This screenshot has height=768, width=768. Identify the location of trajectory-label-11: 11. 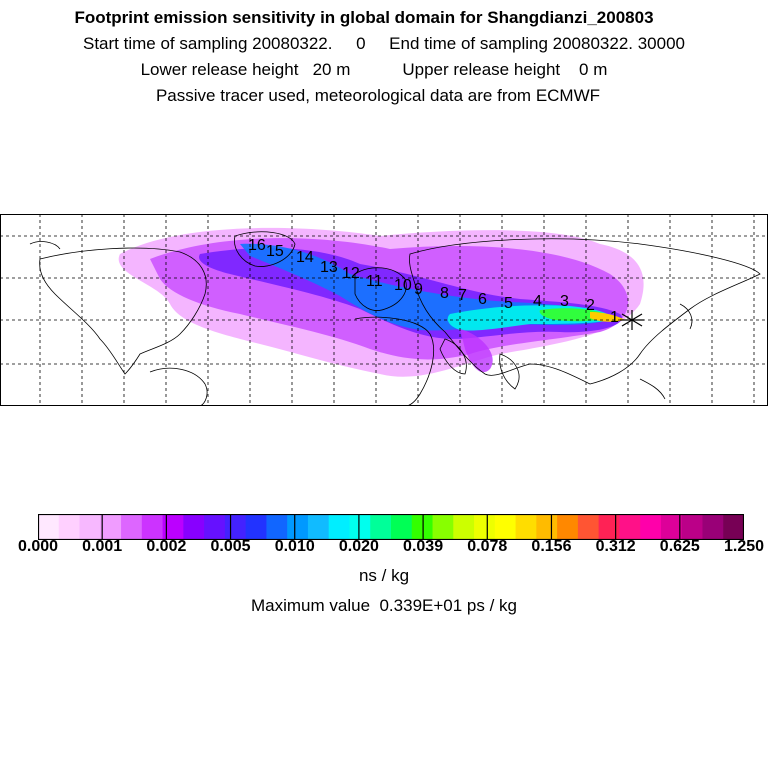
(374, 281).